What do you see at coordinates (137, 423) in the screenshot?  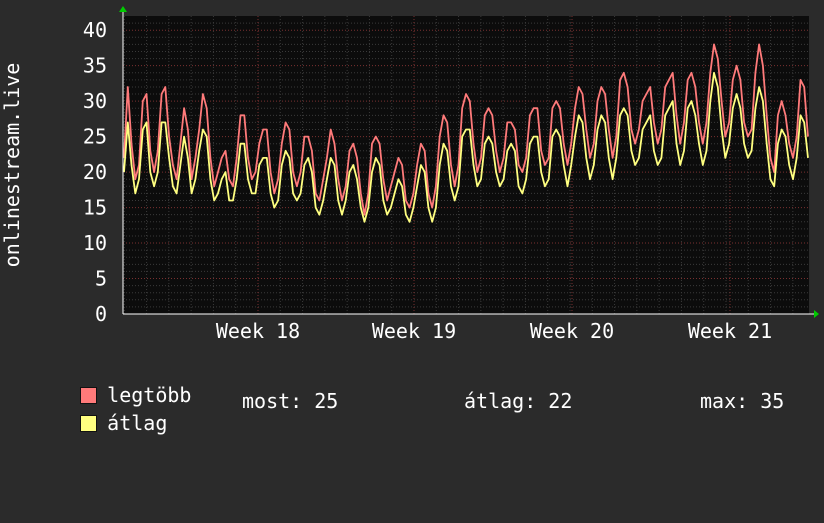 I see `legend-label-avg: átlag` at bounding box center [137, 423].